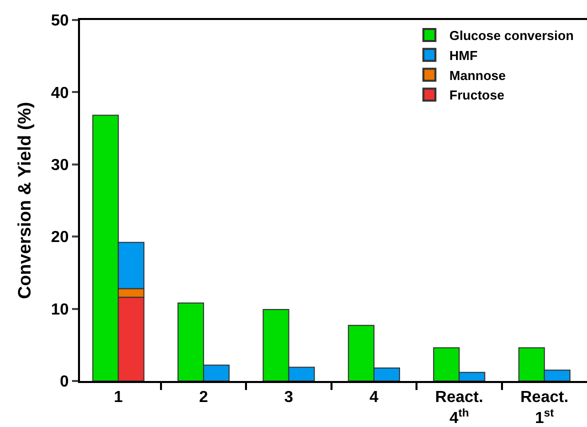  I want to click on y-tick-label: 30, so click(60, 165).